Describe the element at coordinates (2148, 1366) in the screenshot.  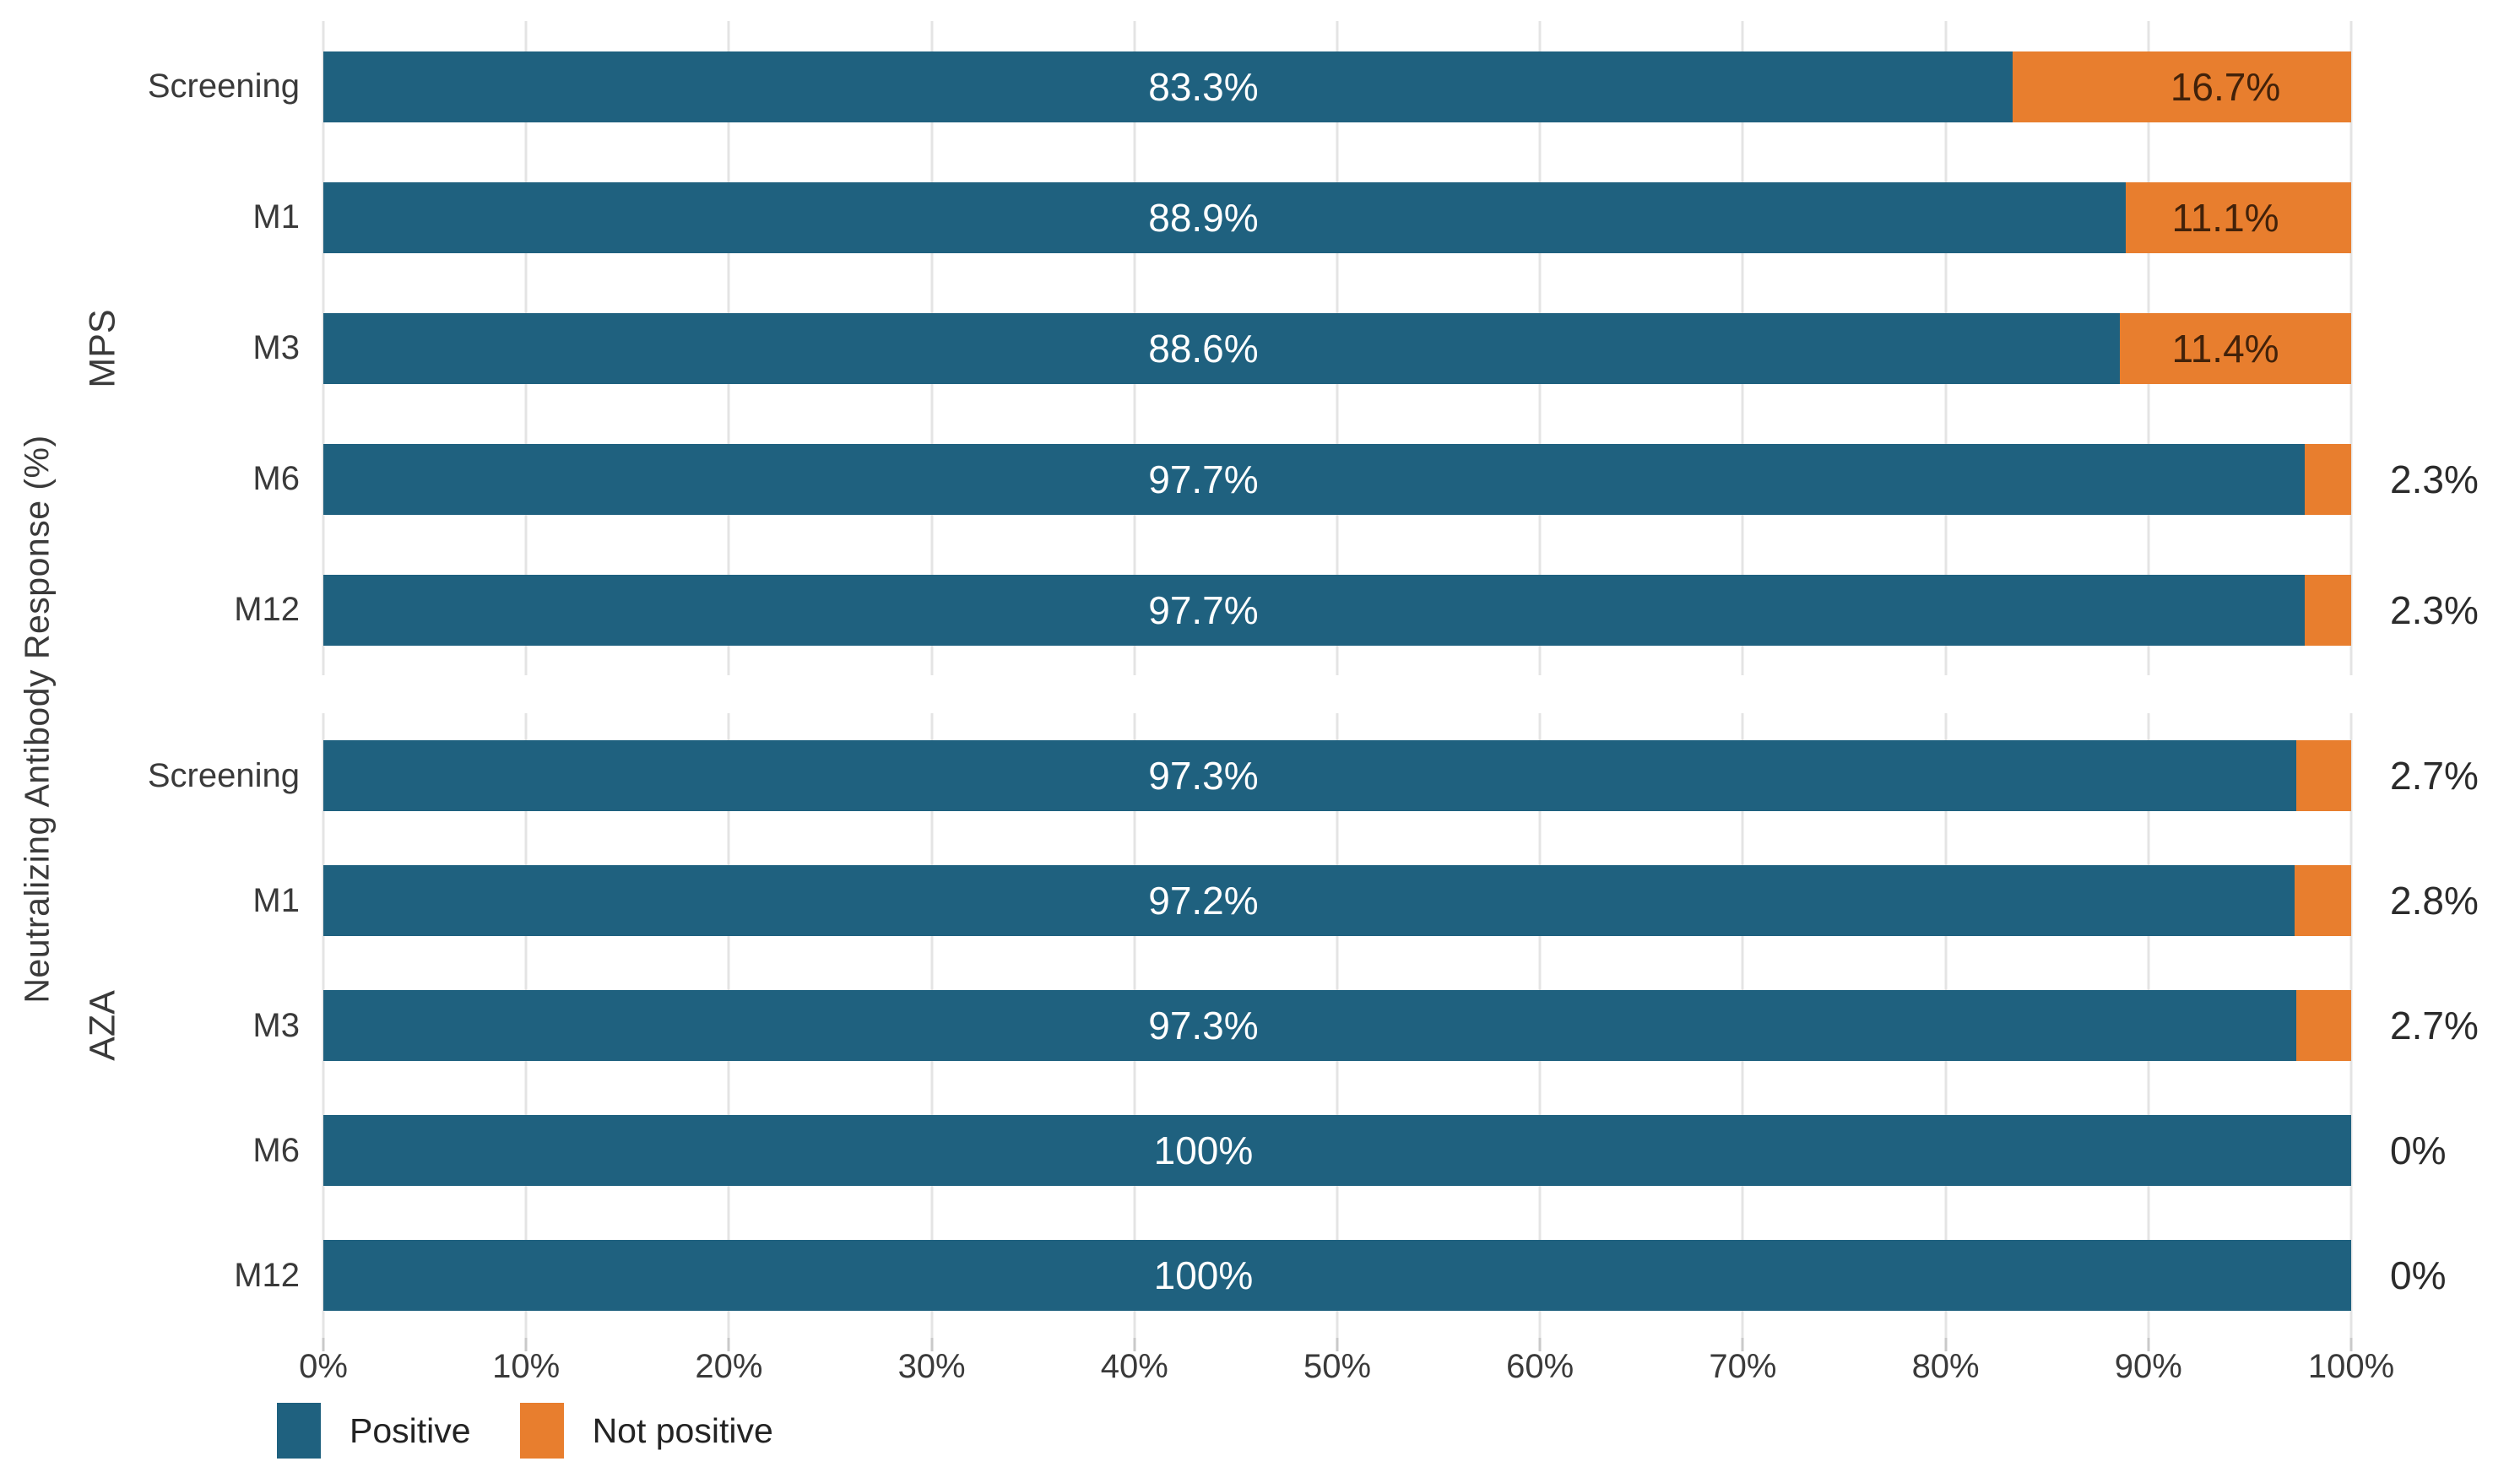
I see `x-tick-label: 90%` at that location.